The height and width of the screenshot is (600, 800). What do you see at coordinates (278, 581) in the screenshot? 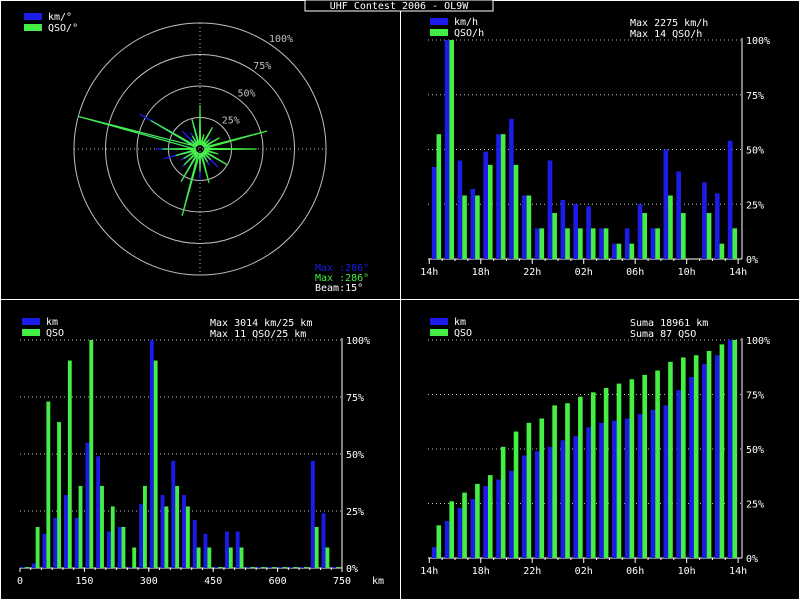
I see `x-tick-label: 600` at bounding box center [278, 581].